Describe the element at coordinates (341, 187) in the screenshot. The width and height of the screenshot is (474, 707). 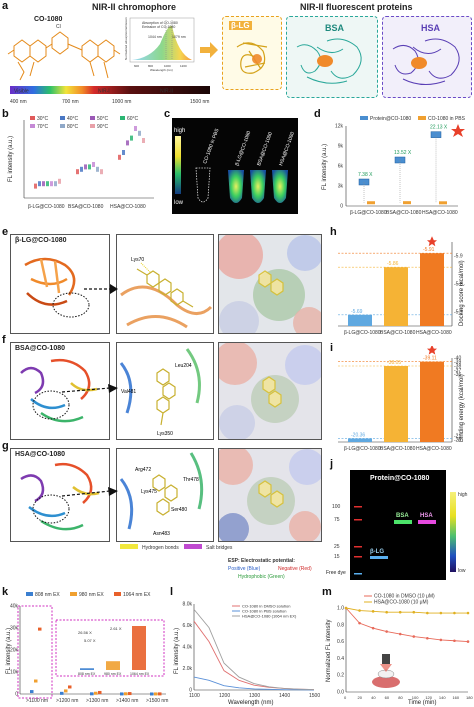
I see `d-ytick: 3k` at that location.